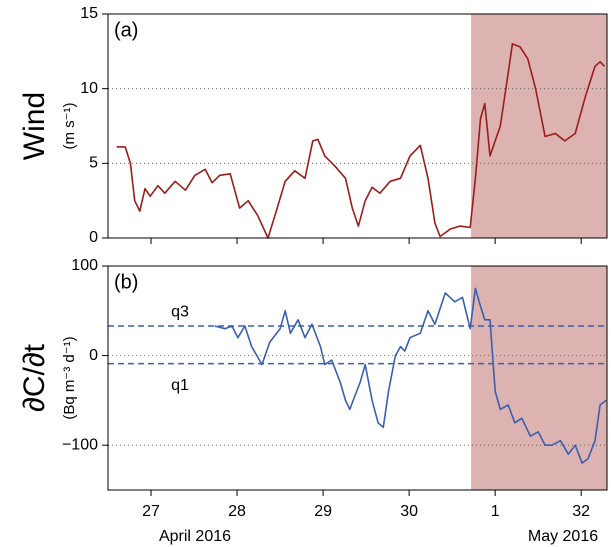  I want to click on y-axis-label: Wind, so click(34, 126).